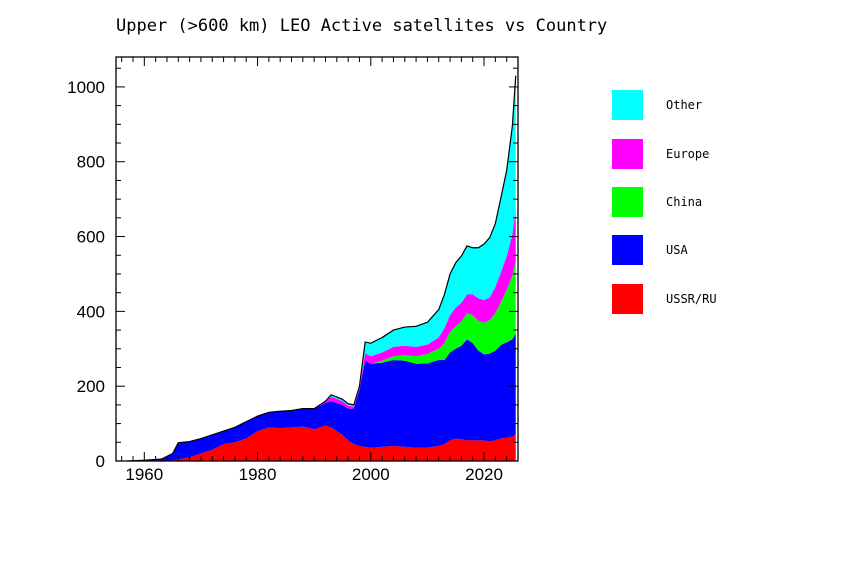 The height and width of the screenshot is (576, 857). I want to click on x-tick-label: 2000, so click(371, 474).